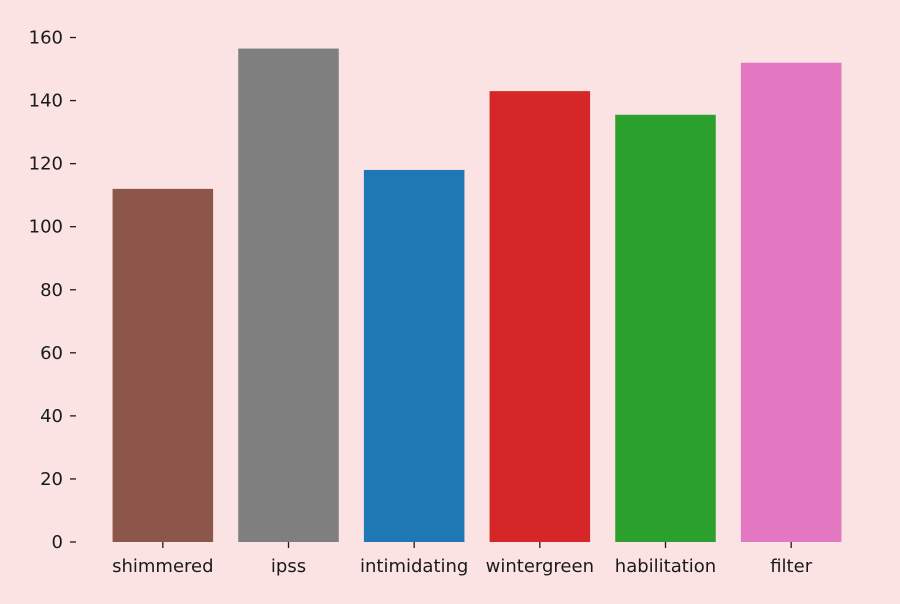 This screenshot has width=900, height=604. I want to click on y-tick-label-40: 40, so click(51, 416).